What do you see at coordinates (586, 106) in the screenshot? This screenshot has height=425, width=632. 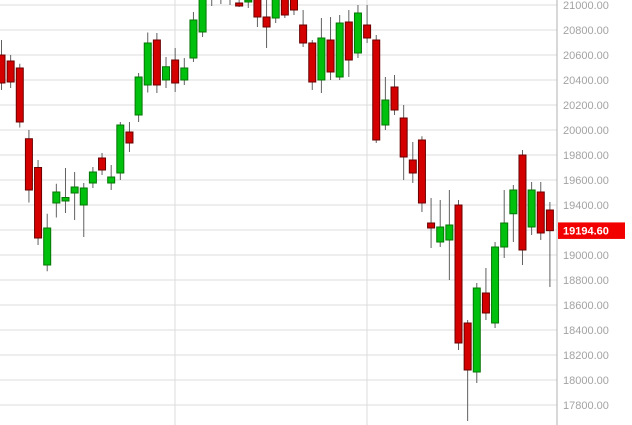 I see `y-axis-label: 20200.00` at bounding box center [586, 106].